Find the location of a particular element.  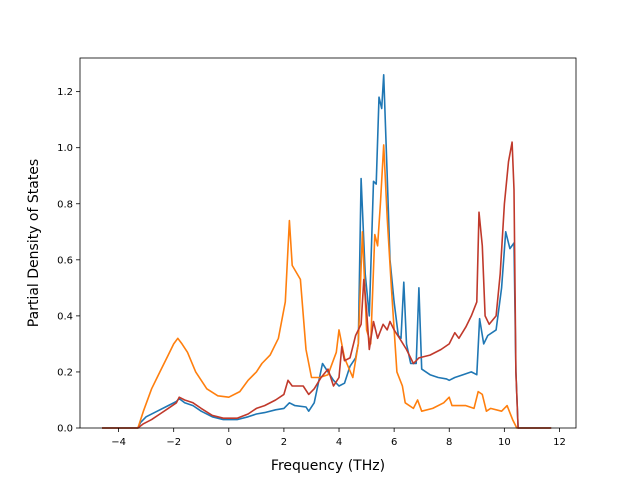

x-axis-label: Frequency (THz) is located at coordinates (328, 466).